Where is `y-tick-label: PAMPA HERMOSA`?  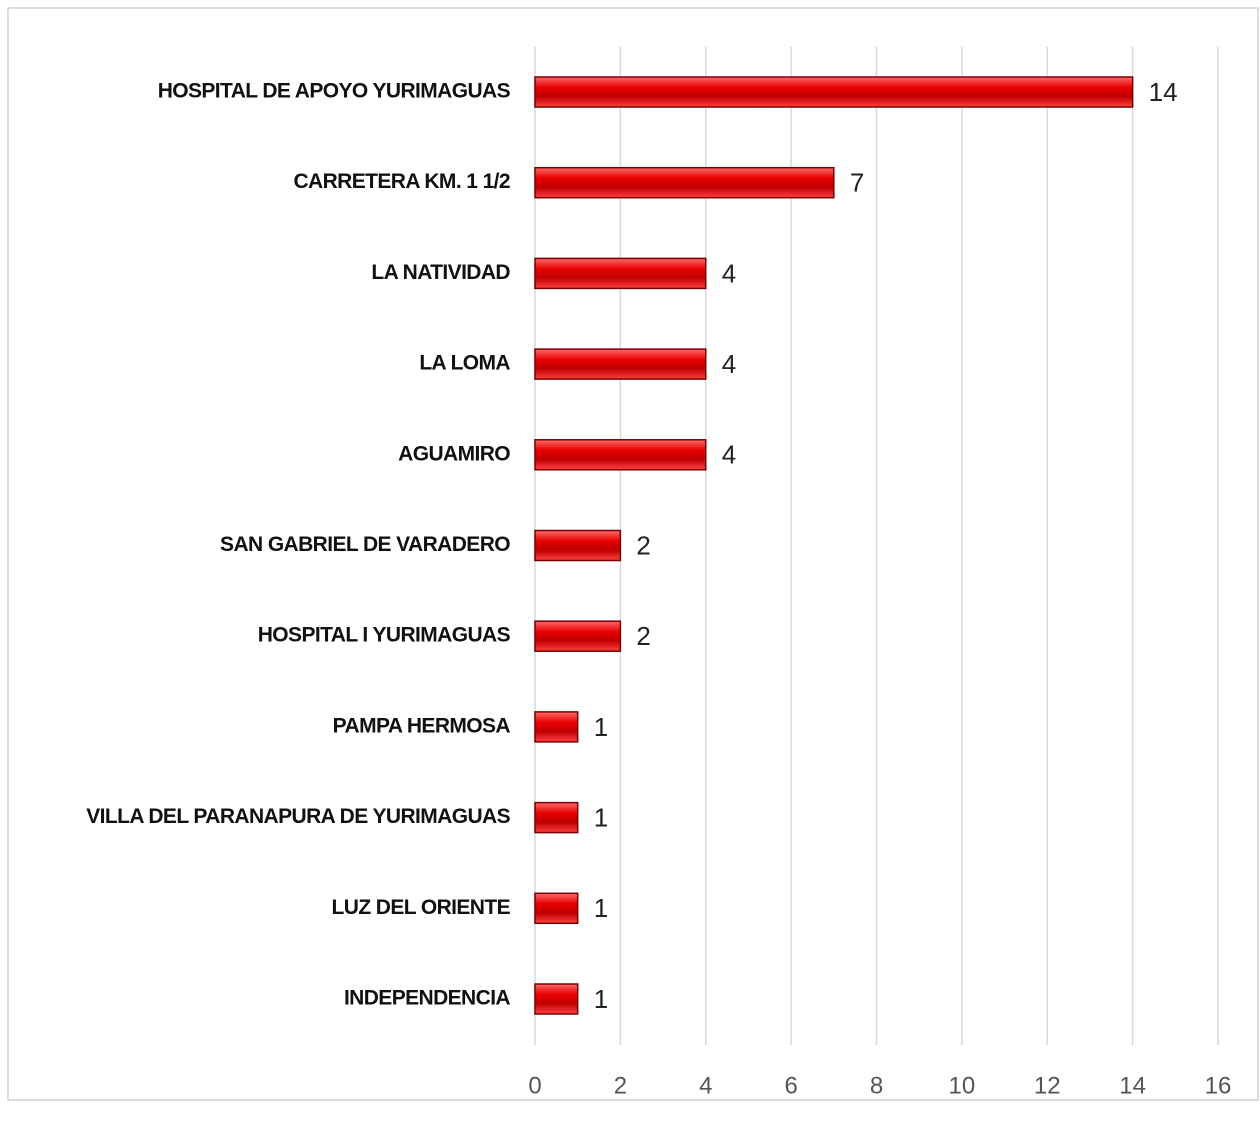 y-tick-label: PAMPA HERMOSA is located at coordinates (422, 725).